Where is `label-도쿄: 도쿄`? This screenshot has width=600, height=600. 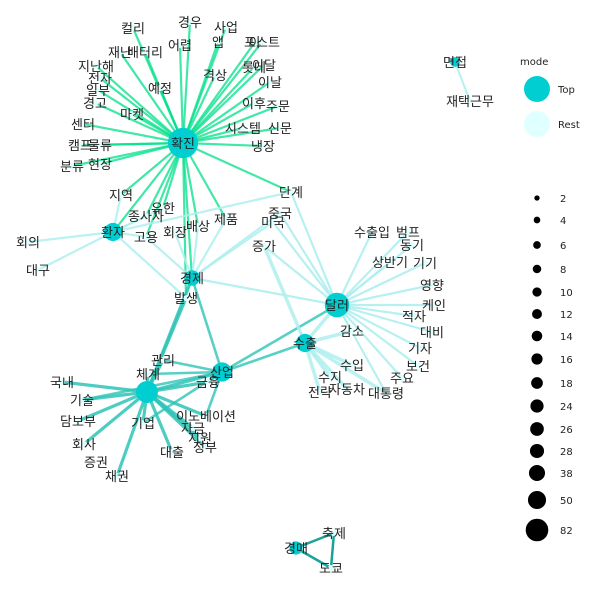
label-도쿄: 도쿄 is located at coordinates (331, 569).